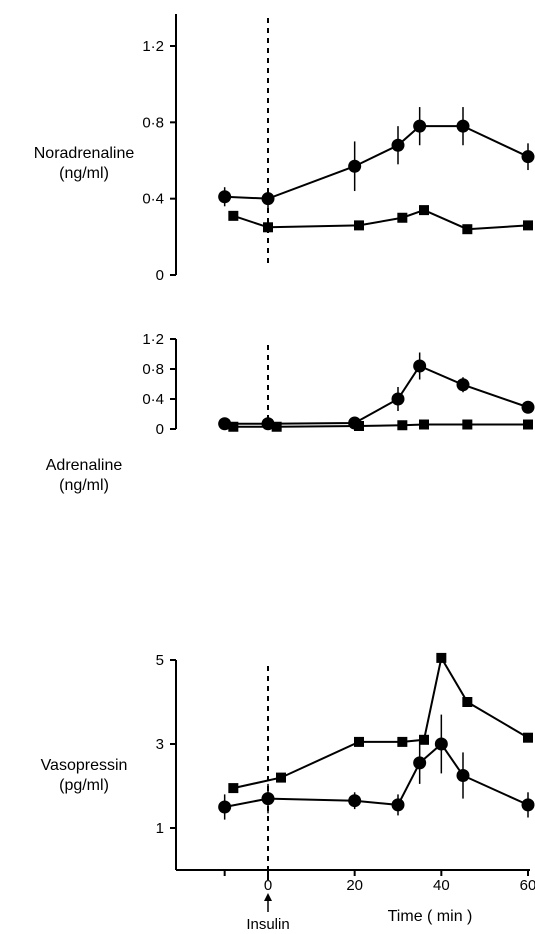  Describe the element at coordinates (84, 465) in the screenshot. I see `y-axis-title: Adrenaline` at that location.